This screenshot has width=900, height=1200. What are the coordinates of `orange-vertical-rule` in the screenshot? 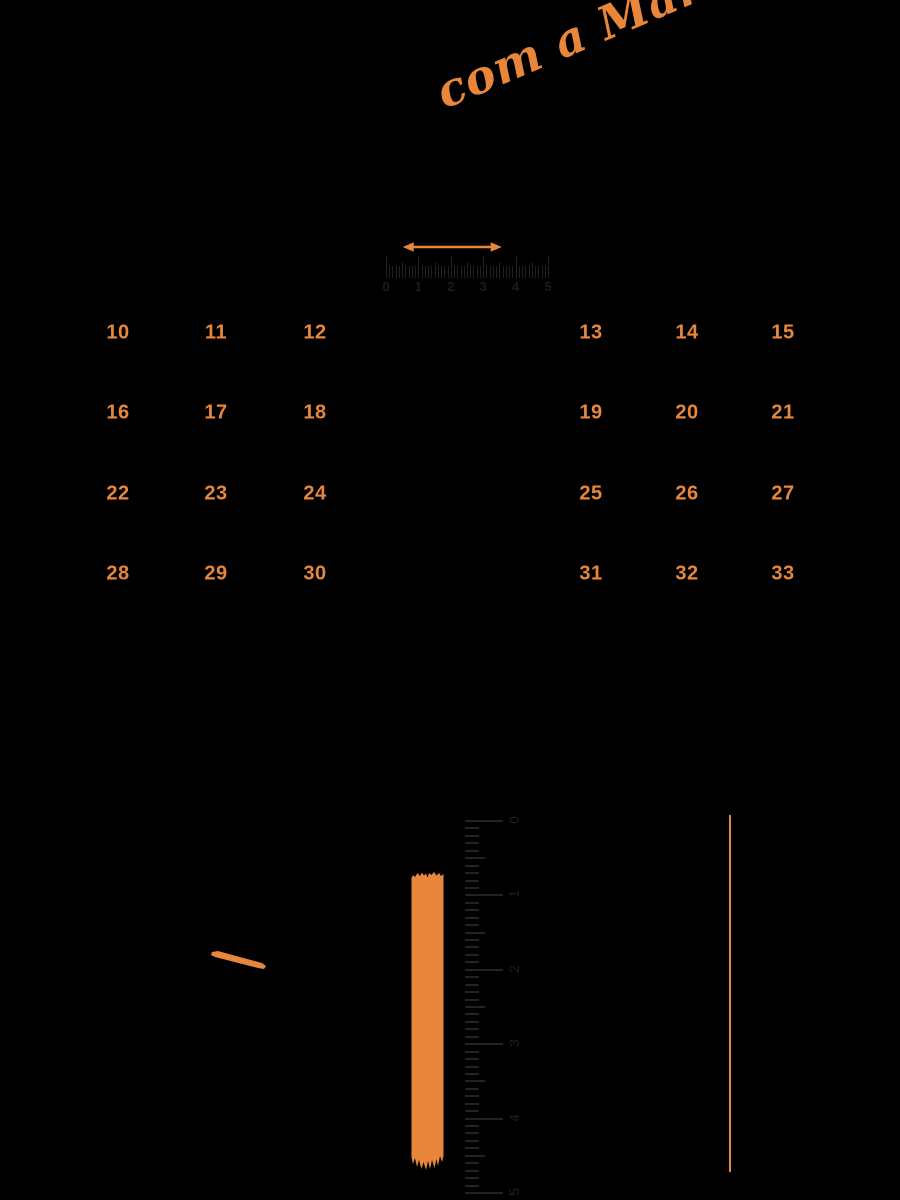 It's located at (730, 993).